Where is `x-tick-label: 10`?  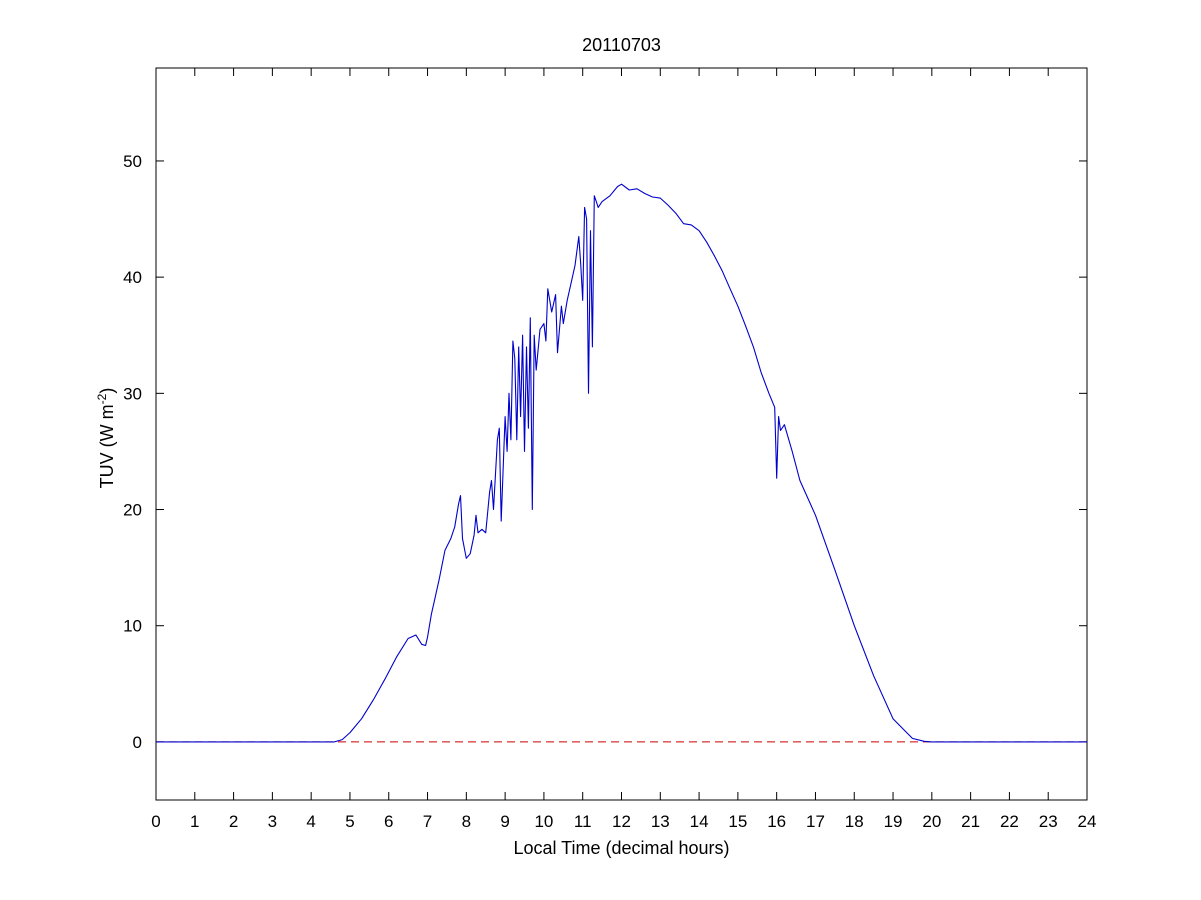 x-tick-label: 10 is located at coordinates (543, 821).